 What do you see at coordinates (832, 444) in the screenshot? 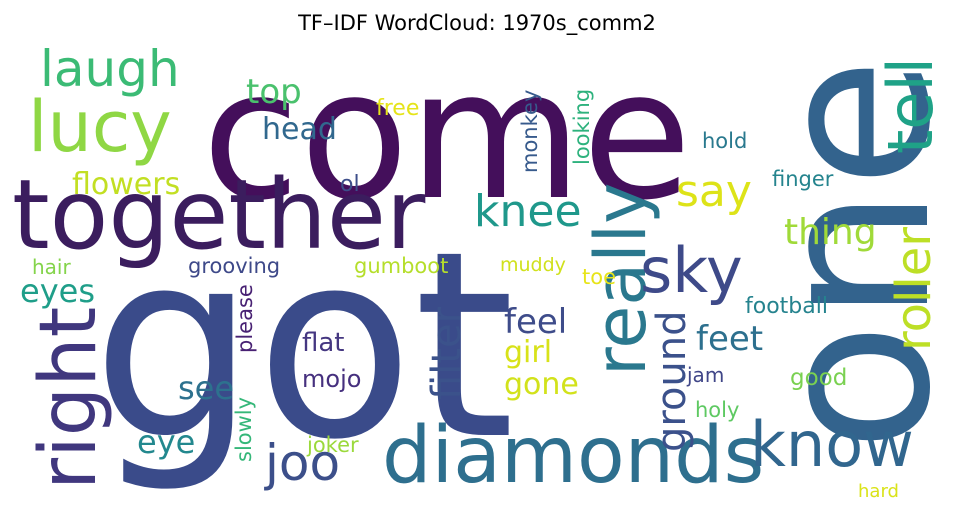
I see `word-know: know` at bounding box center [832, 444].